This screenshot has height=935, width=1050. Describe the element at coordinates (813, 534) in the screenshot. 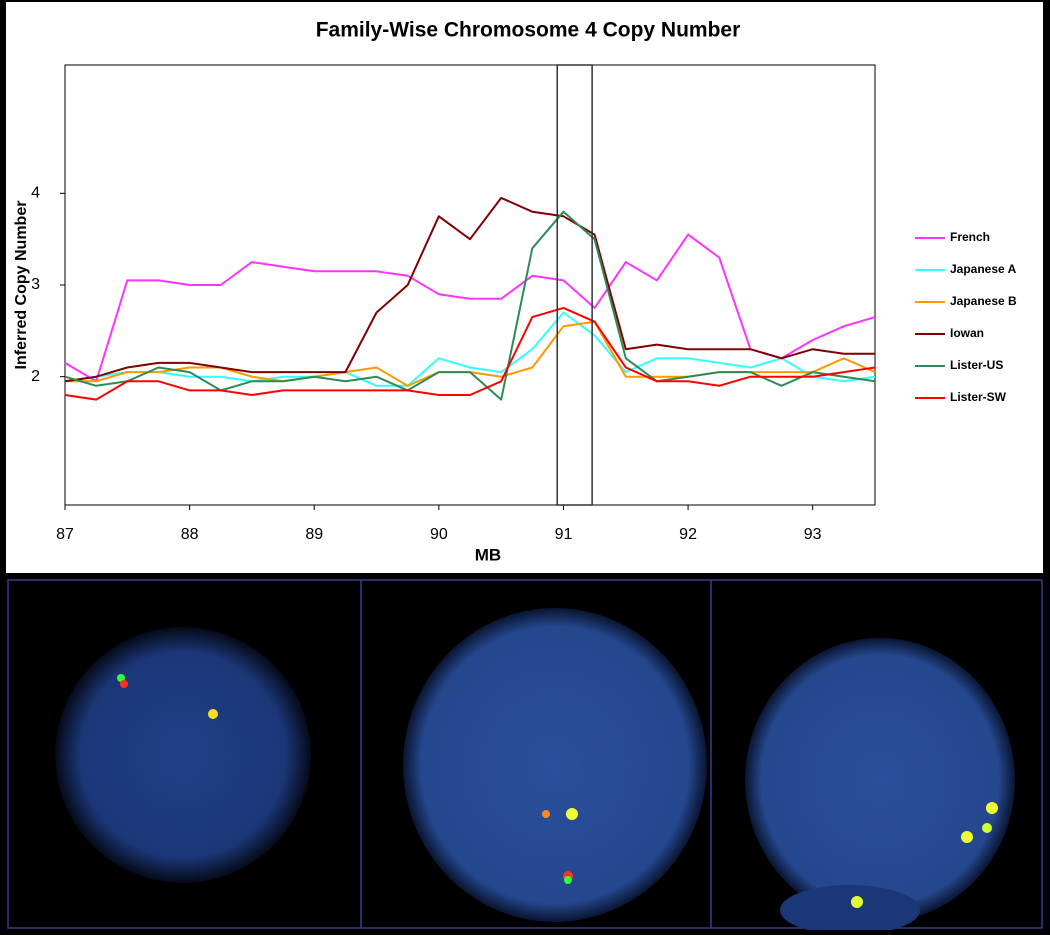

I see `x-tick-label: 93` at that location.